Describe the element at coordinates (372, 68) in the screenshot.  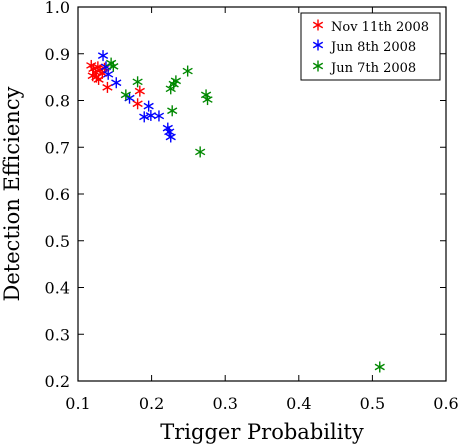
I see `legend-label-jun-7: Jun 7th 2008` at that location.